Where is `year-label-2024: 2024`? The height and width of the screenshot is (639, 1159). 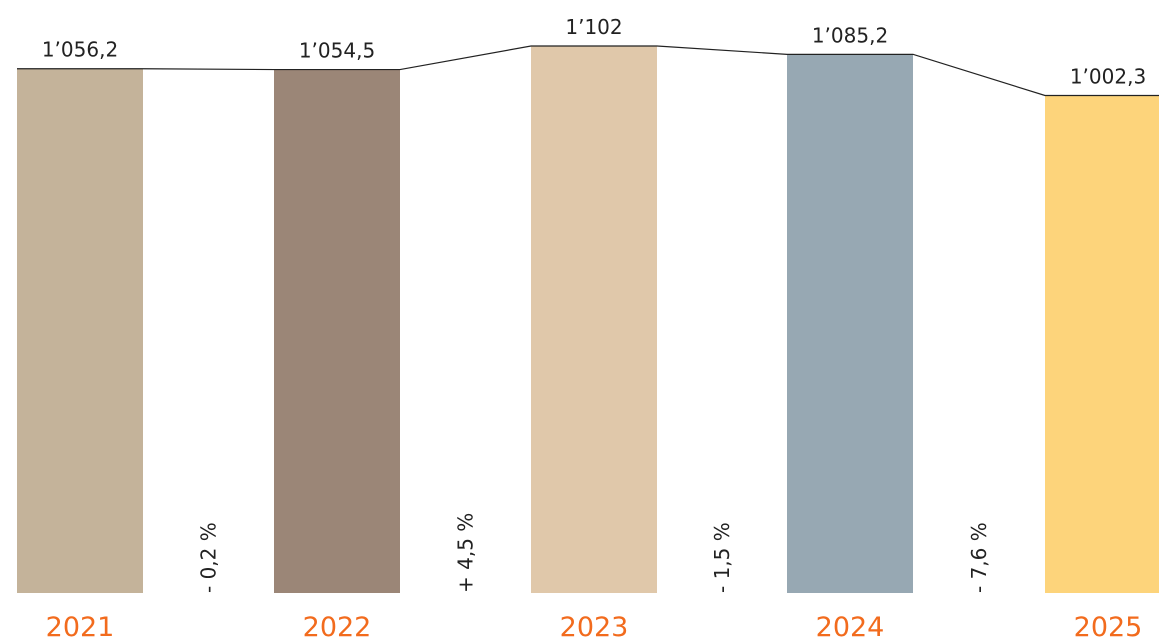
year-label-2024: 2024 is located at coordinates (850, 625).